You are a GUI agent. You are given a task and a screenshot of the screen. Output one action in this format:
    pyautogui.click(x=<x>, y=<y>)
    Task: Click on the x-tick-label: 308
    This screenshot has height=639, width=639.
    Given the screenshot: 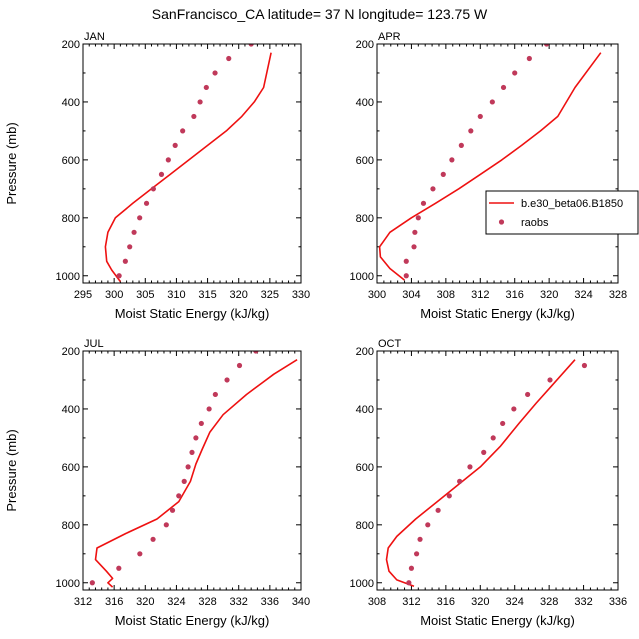 What is the action you would take?
    pyautogui.click(x=377, y=602)
    